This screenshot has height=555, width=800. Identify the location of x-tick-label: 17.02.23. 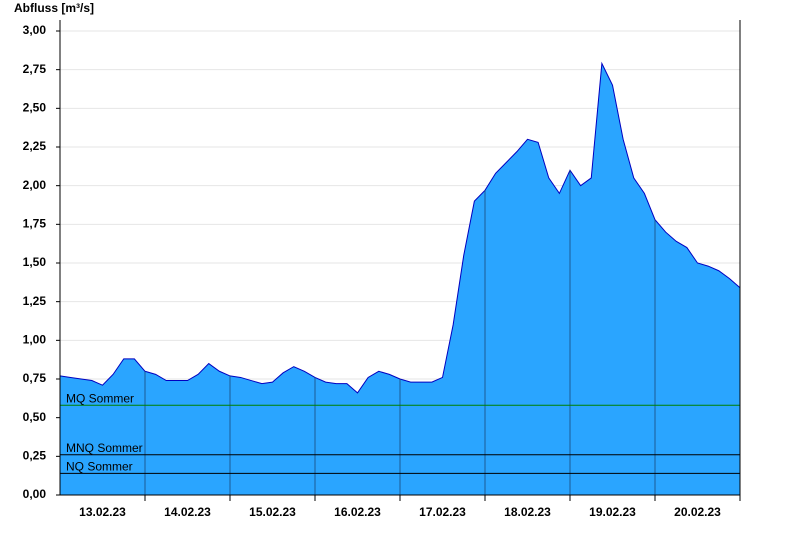
(442, 512).